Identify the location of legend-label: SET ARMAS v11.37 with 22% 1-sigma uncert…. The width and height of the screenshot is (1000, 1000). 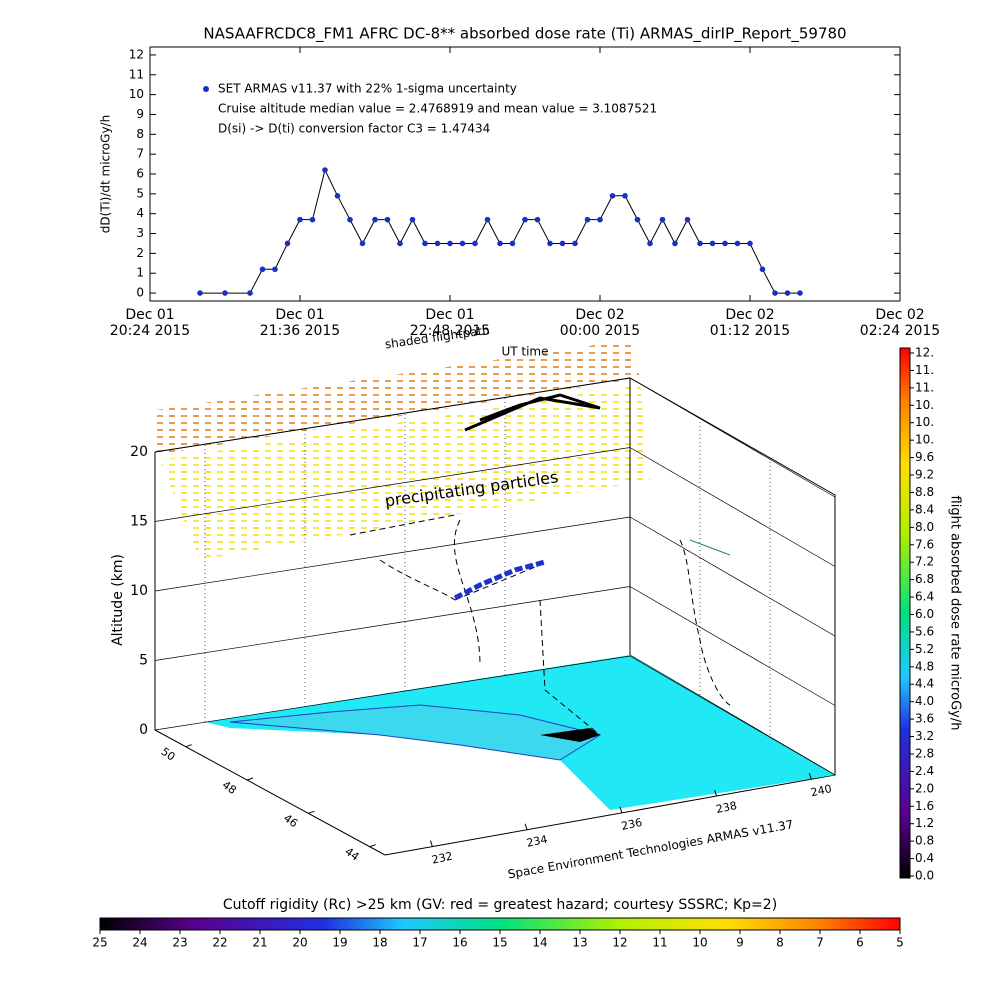
(367, 89).